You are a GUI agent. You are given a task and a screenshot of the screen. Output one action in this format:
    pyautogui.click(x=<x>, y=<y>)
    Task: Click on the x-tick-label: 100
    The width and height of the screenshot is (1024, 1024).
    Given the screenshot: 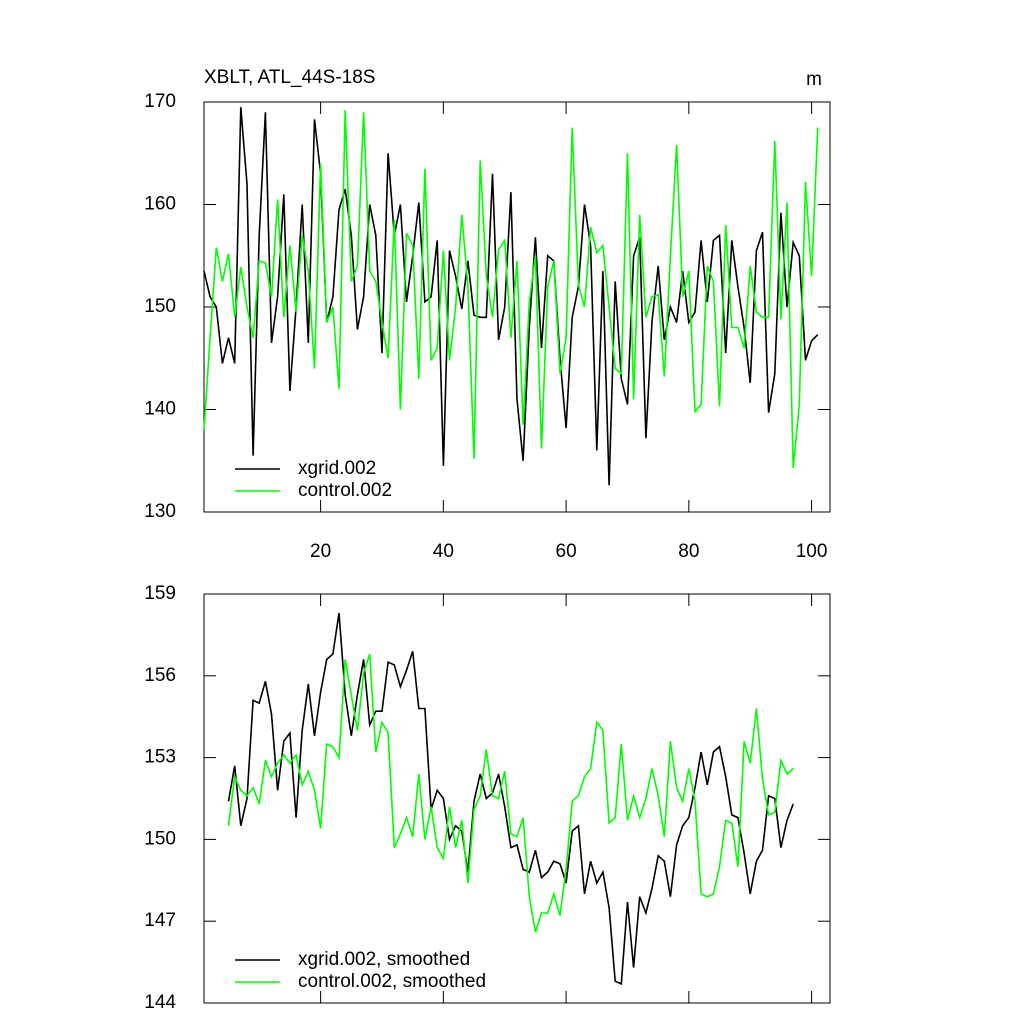 What is the action you would take?
    pyautogui.click(x=812, y=551)
    